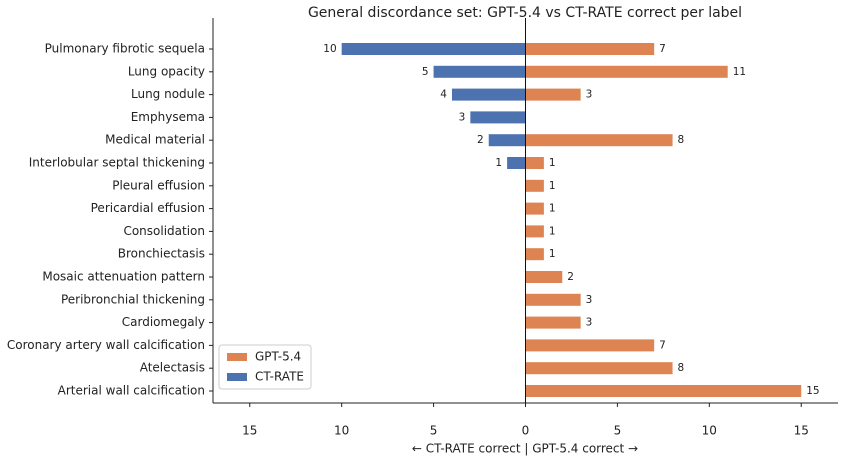  What do you see at coordinates (164, 231) in the screenshot?
I see `y-tick-label: Consolidation` at bounding box center [164, 231].